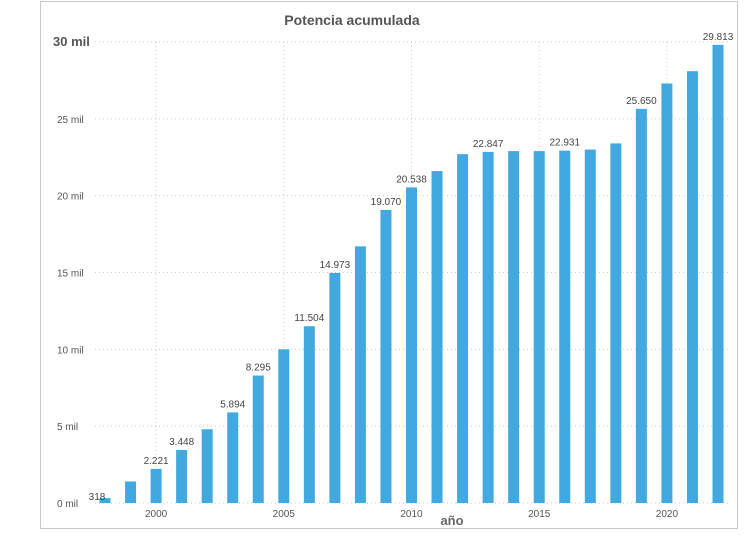 Image resolution: width=745 pixels, height=535 pixels. What do you see at coordinates (70, 120) in the screenshot?
I see `y-tick-label: 25 mil` at bounding box center [70, 120].